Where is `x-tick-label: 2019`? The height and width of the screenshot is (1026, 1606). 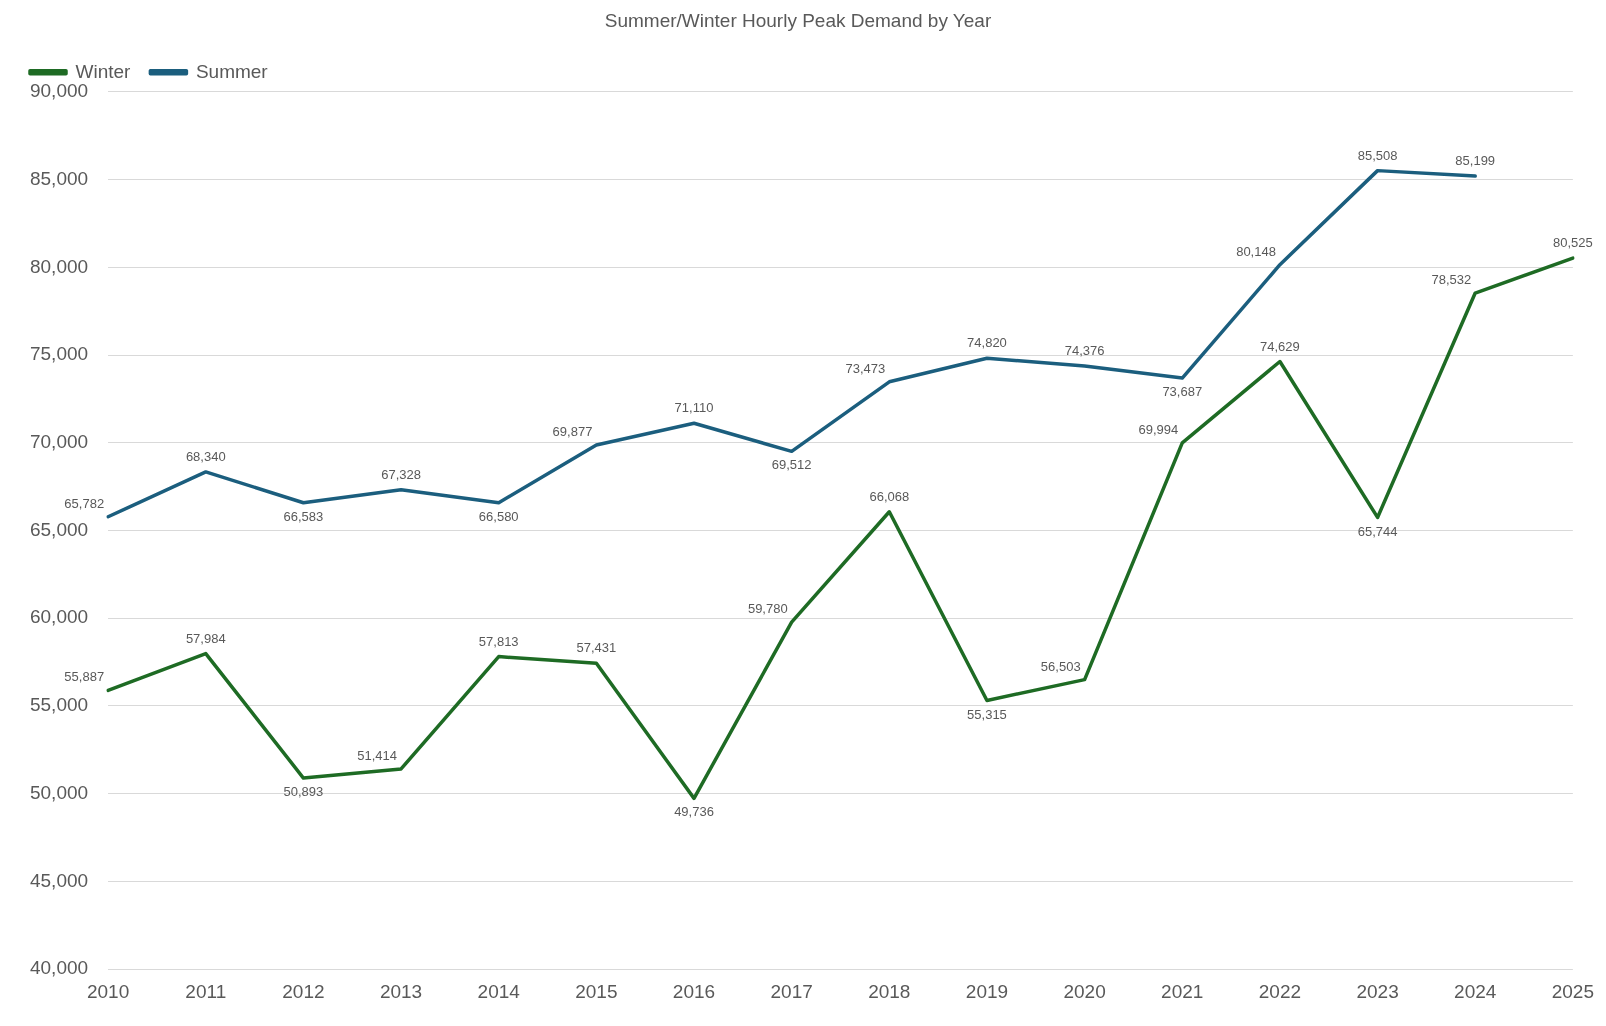
x-tick-label: 2019 is located at coordinates (987, 991).